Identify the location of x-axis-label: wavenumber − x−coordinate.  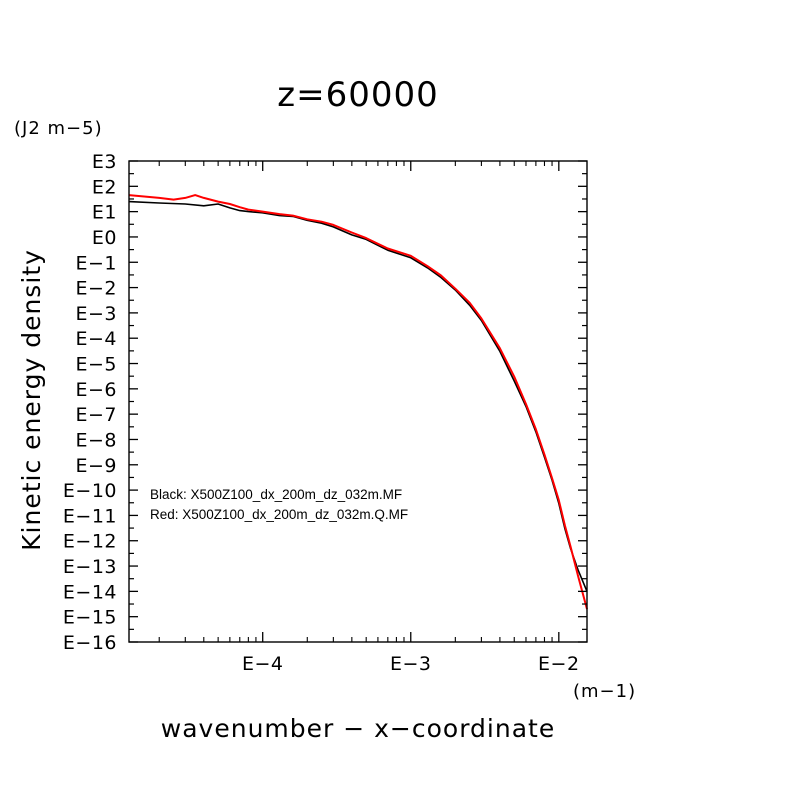
(358, 728).